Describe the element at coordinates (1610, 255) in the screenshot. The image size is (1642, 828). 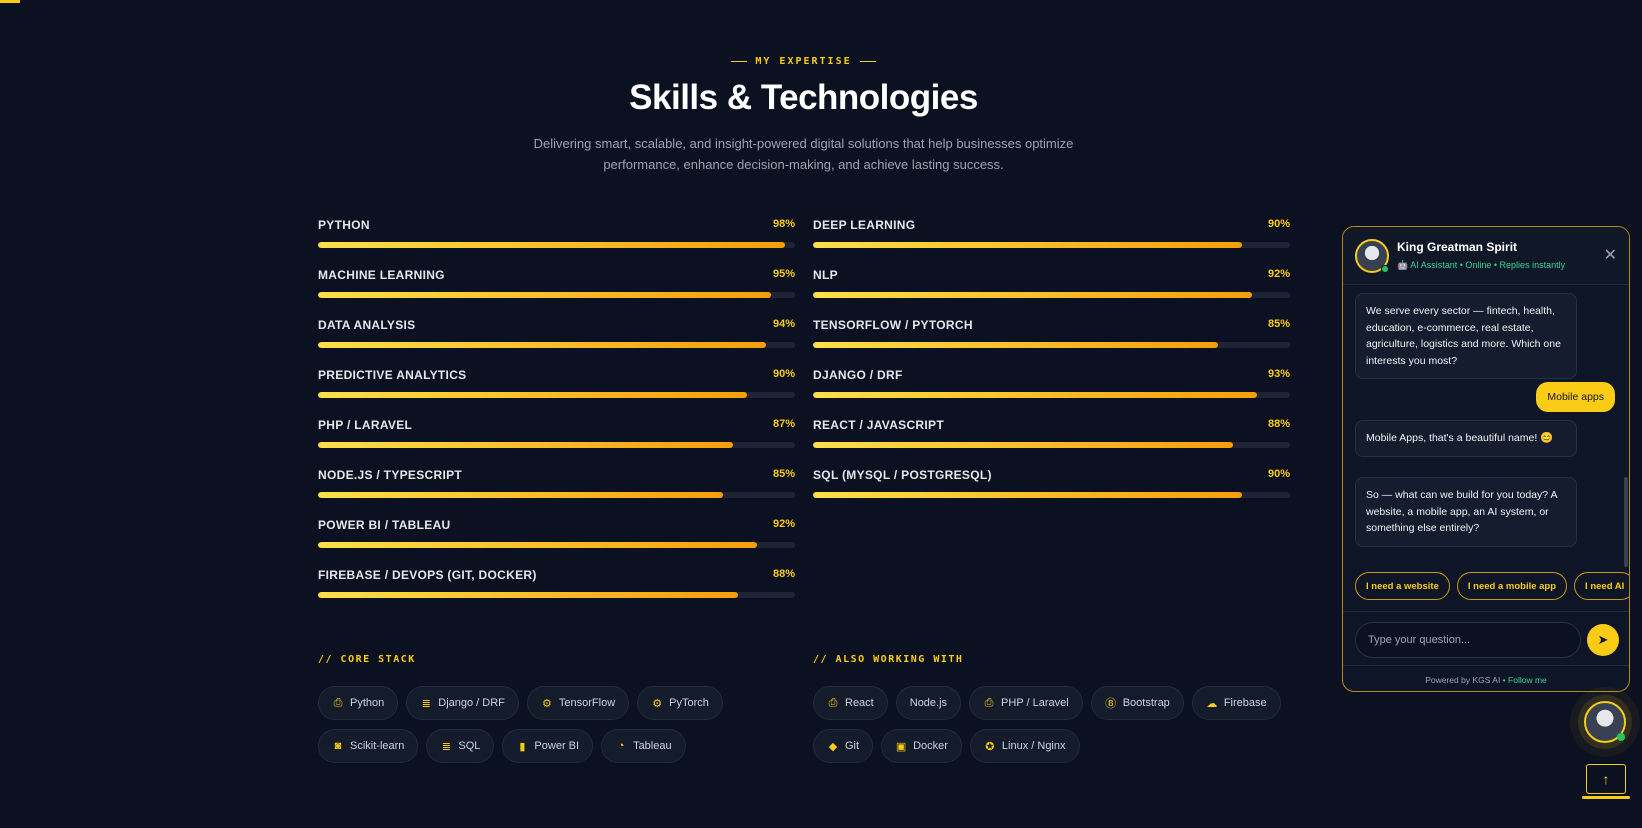
I see `close-icon: ✕` at that location.